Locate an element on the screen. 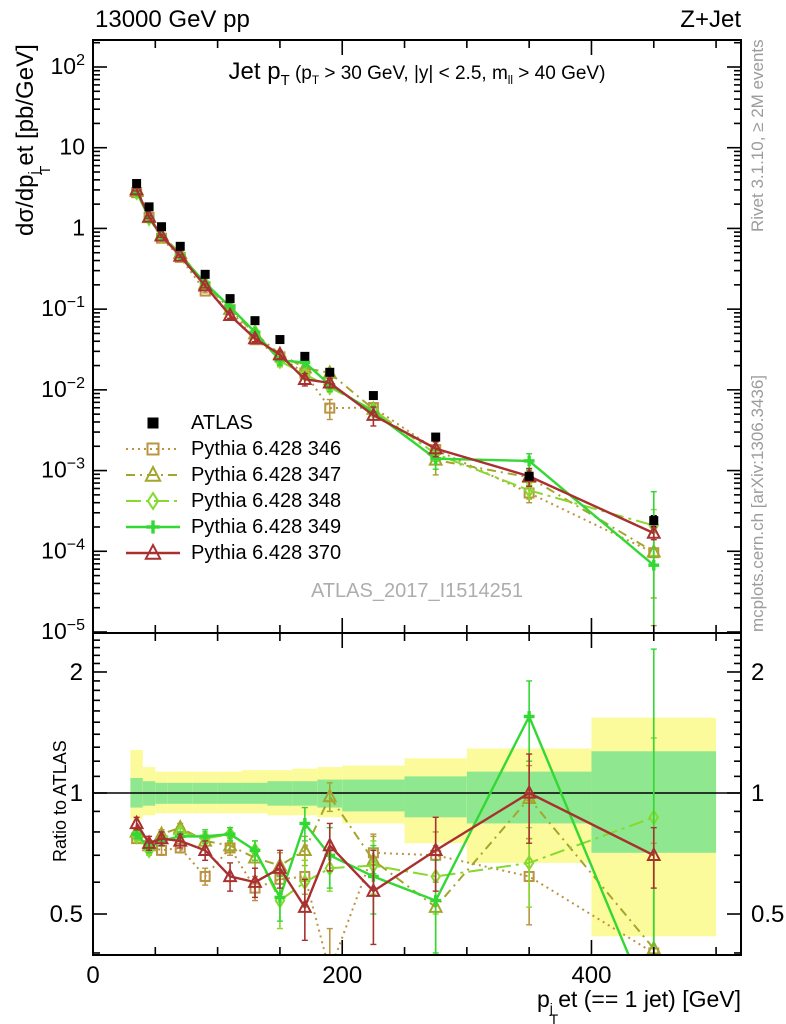 Image resolution: width=786 pixels, height=1024 pixels. y-axis-title-ratio: Ratio to ATLAS is located at coordinates (60, 801).